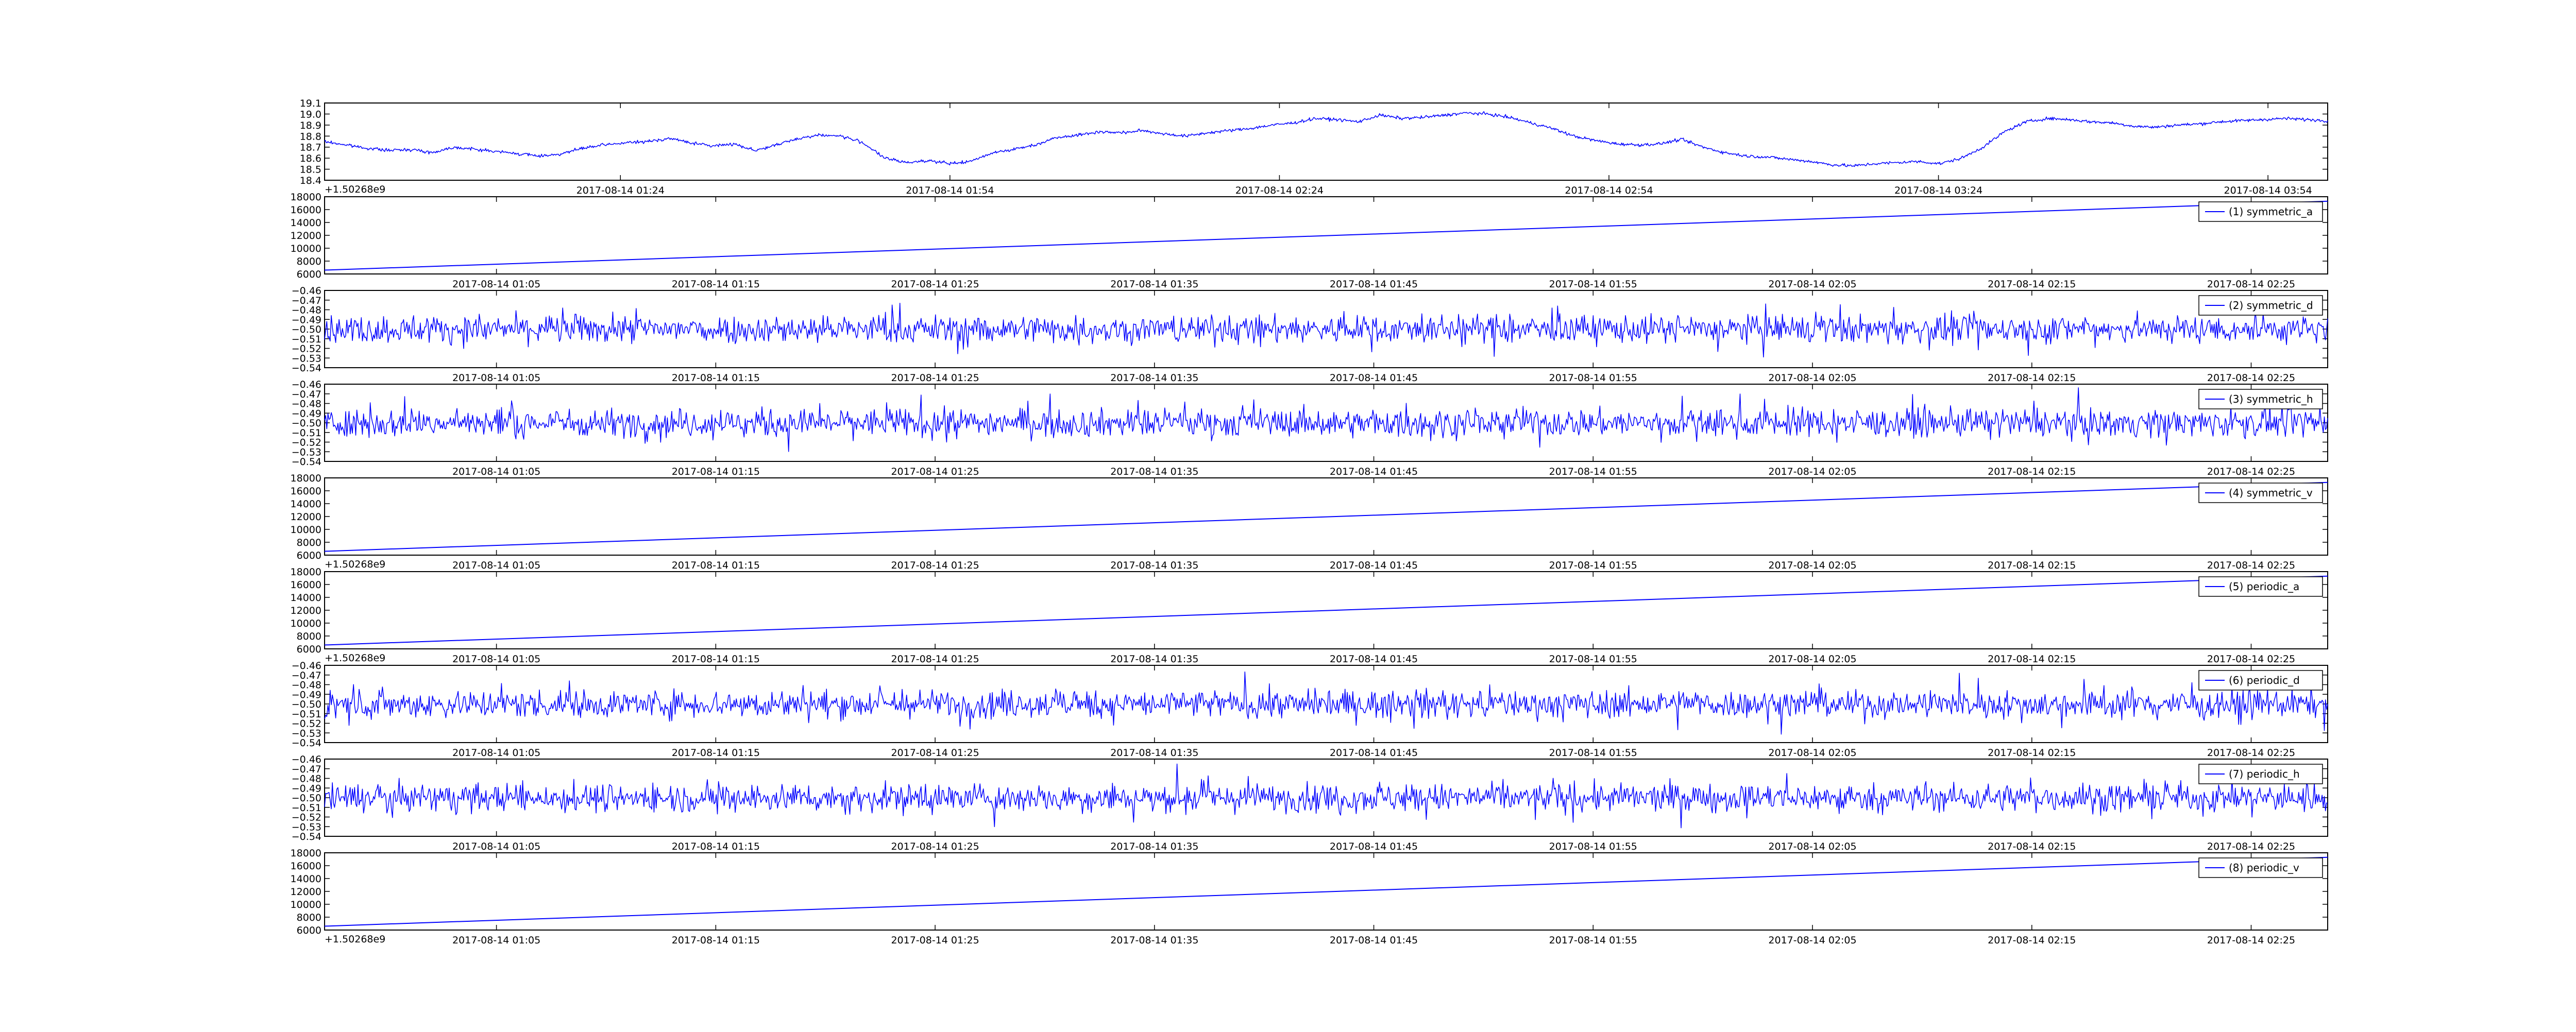 This screenshot has width=2576, height=1032. Describe the element at coordinates (950, 190) in the screenshot. I see `x-tick-label: 2017-08-14 01:54` at that location.